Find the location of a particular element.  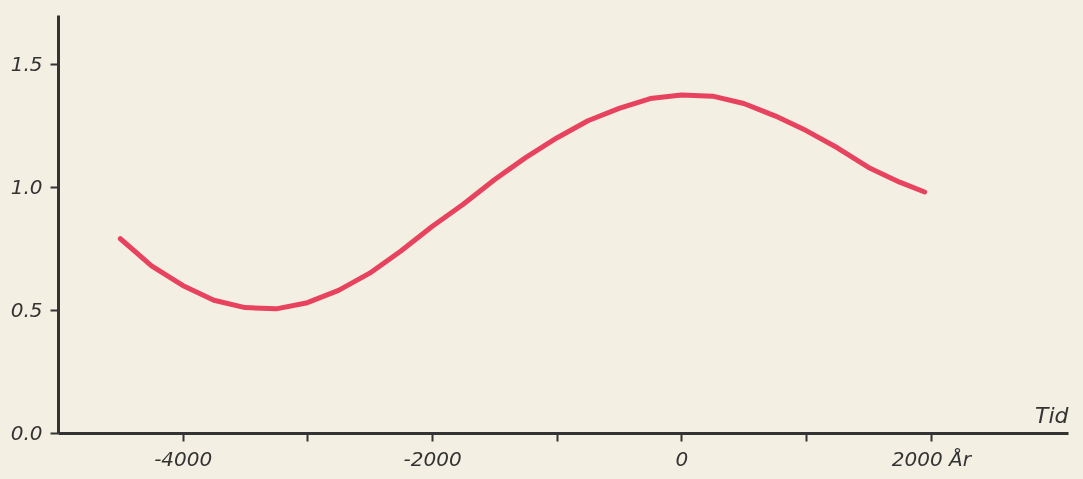

x-tick-label: 0 is located at coordinates (682, 458).